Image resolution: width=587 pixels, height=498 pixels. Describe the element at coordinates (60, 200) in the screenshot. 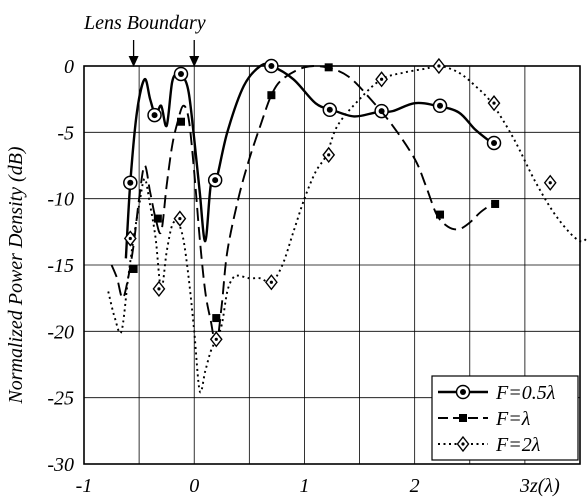

I see `y-tick-label: -10` at that location.